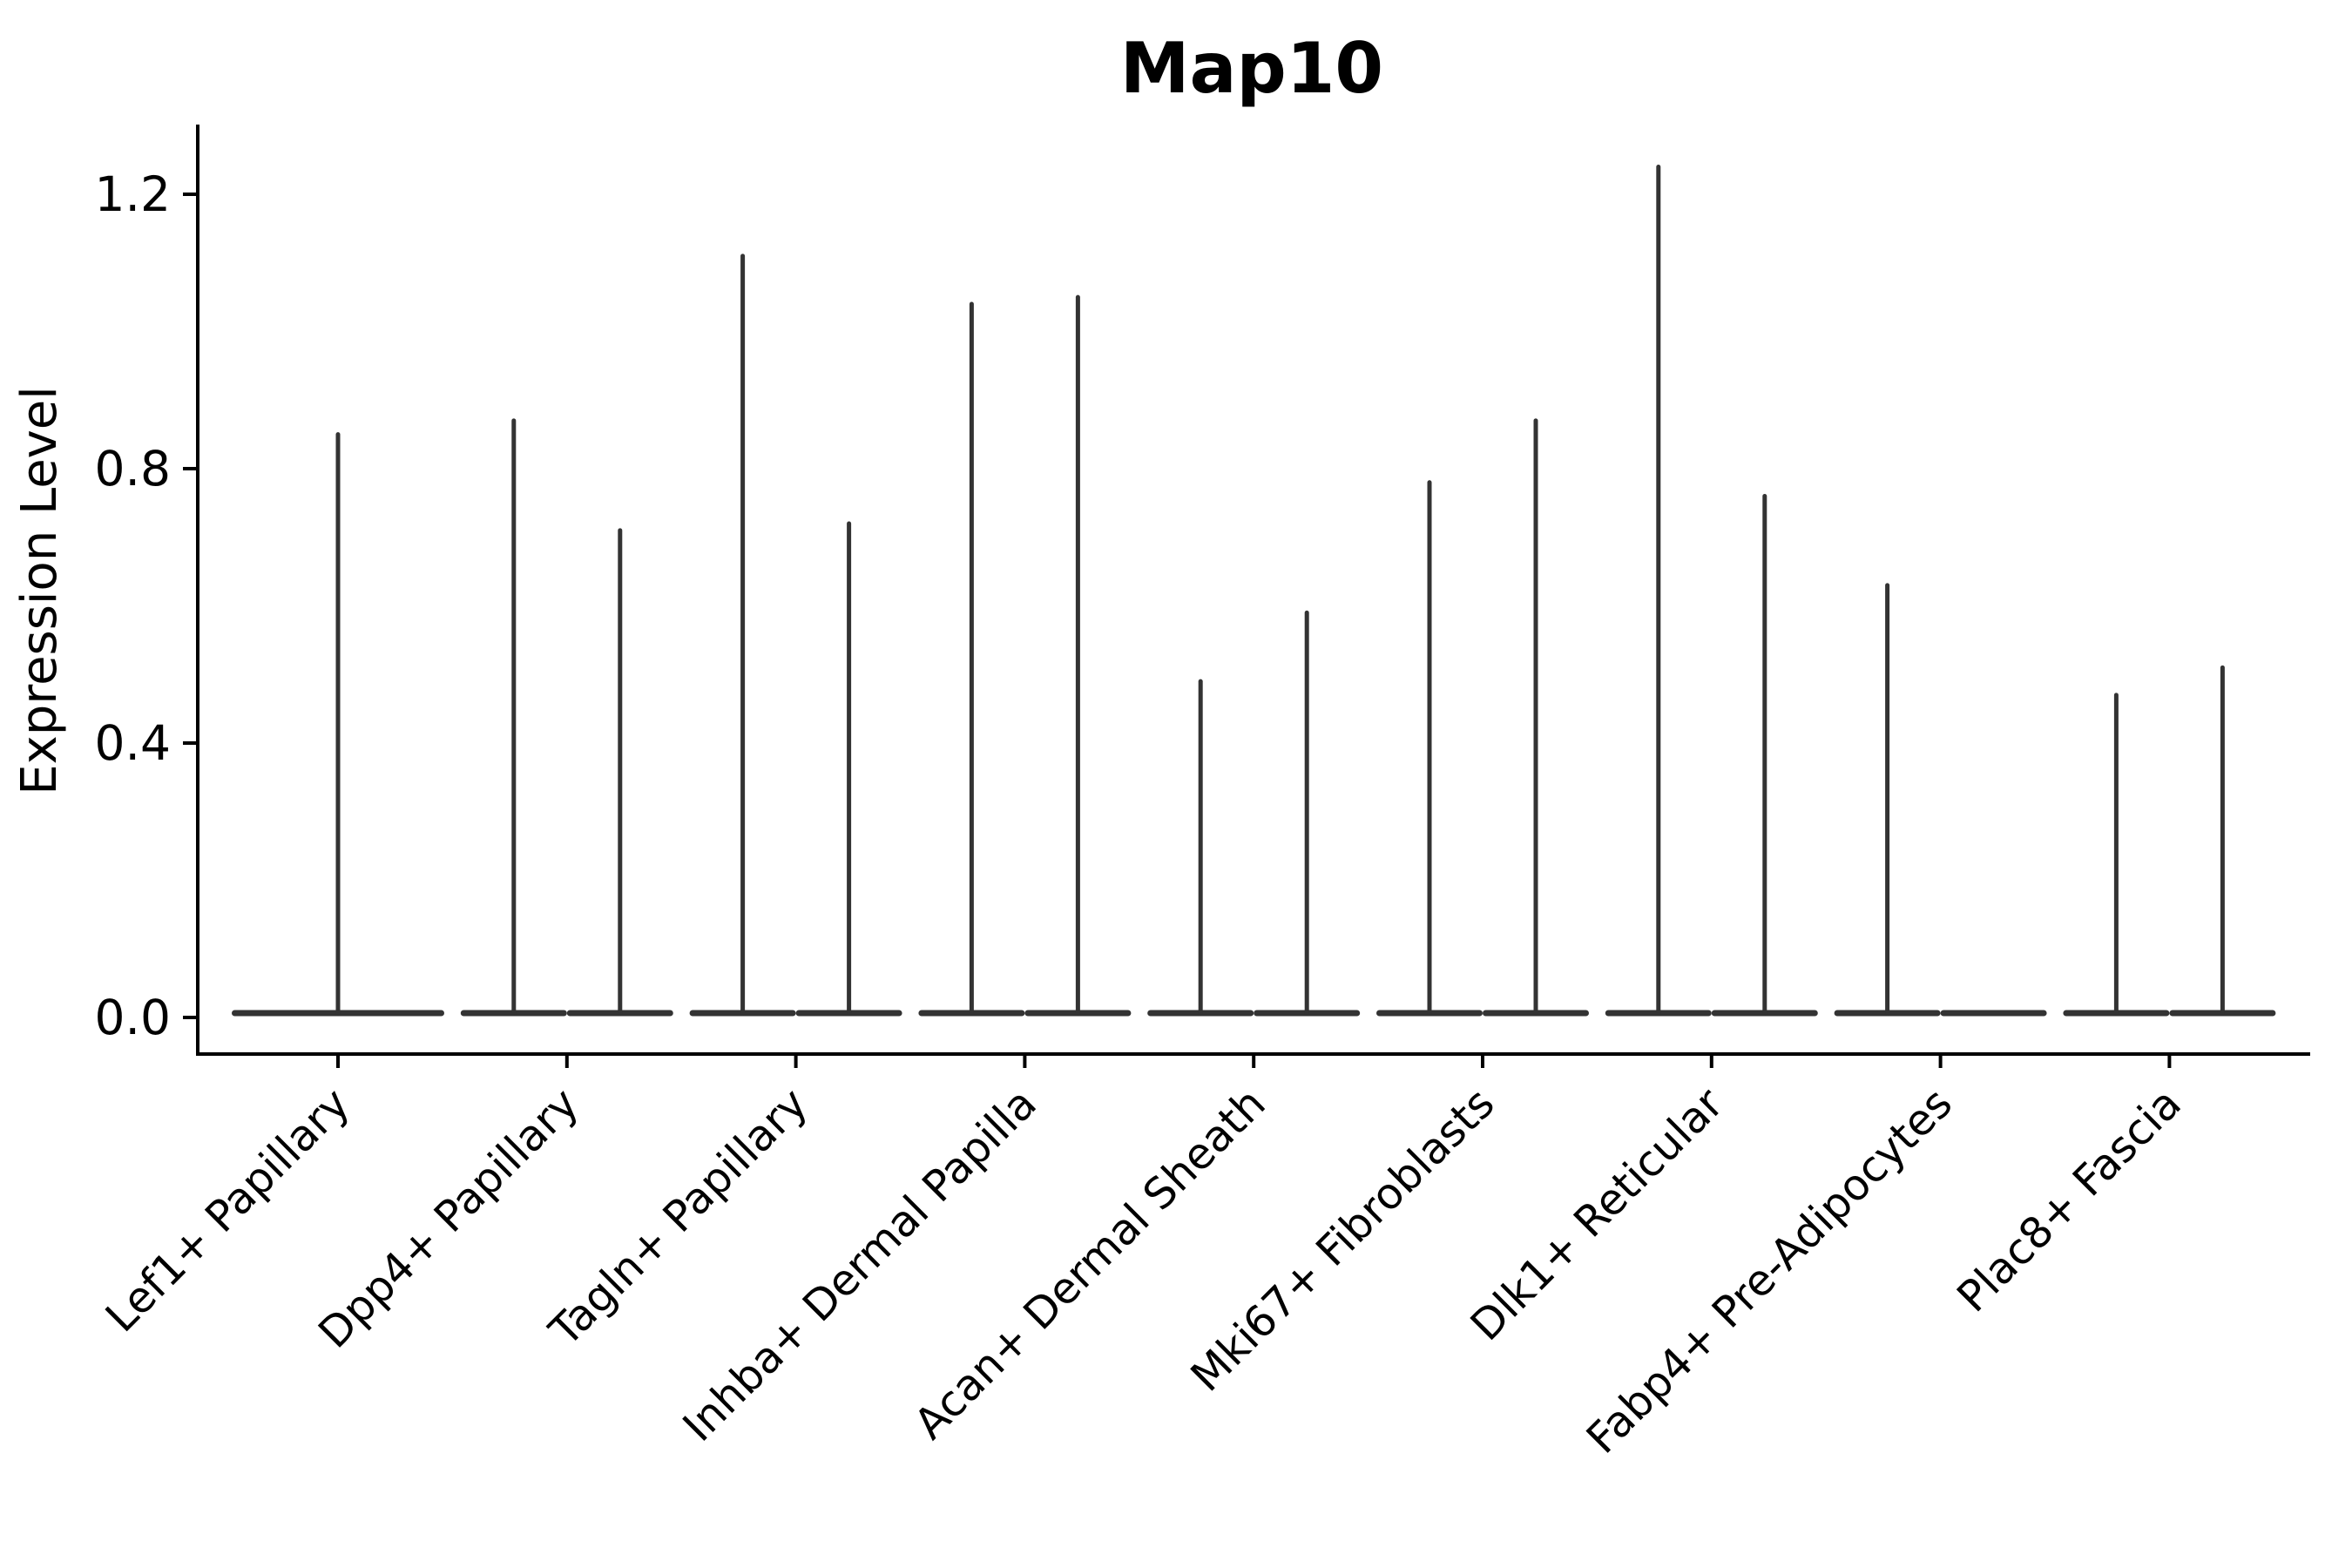  I want to click on violin-base, so click(1994, 1014).